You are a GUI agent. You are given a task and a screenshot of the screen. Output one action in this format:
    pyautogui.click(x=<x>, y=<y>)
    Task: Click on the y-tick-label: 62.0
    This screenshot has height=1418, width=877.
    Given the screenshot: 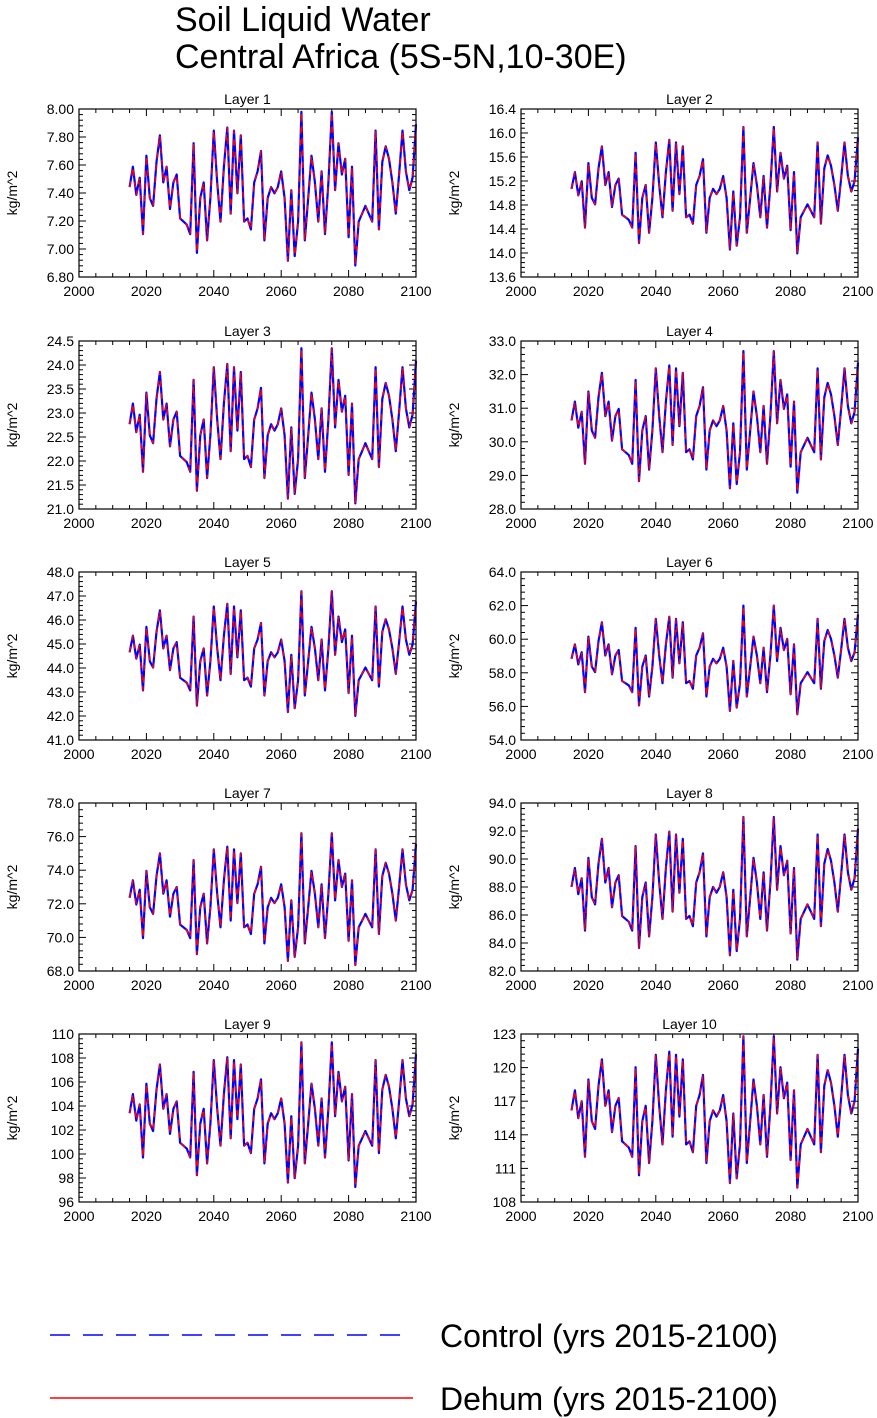 What is the action you would take?
    pyautogui.click(x=502, y=606)
    